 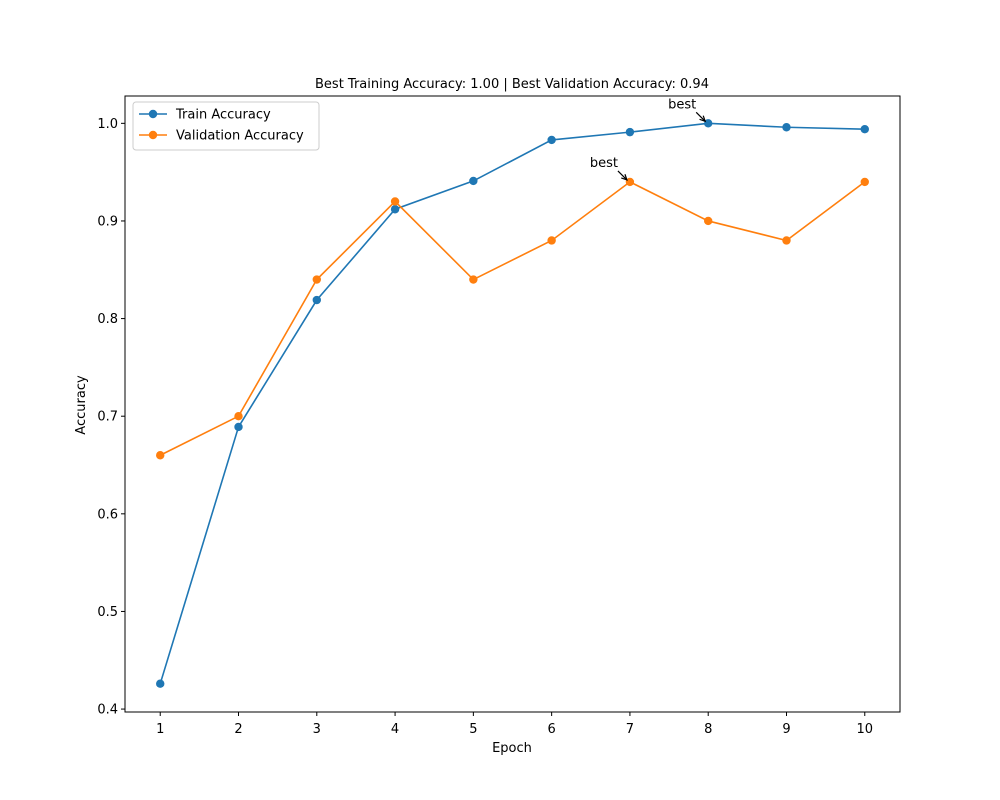 What do you see at coordinates (81, 405) in the screenshot?
I see `y-axis-label: Accuracy` at bounding box center [81, 405].